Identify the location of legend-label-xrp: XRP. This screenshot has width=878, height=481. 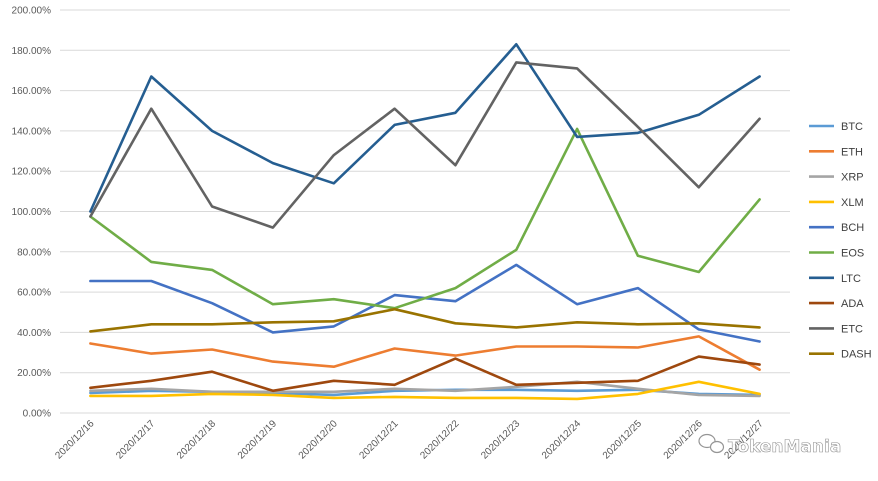
(852, 178).